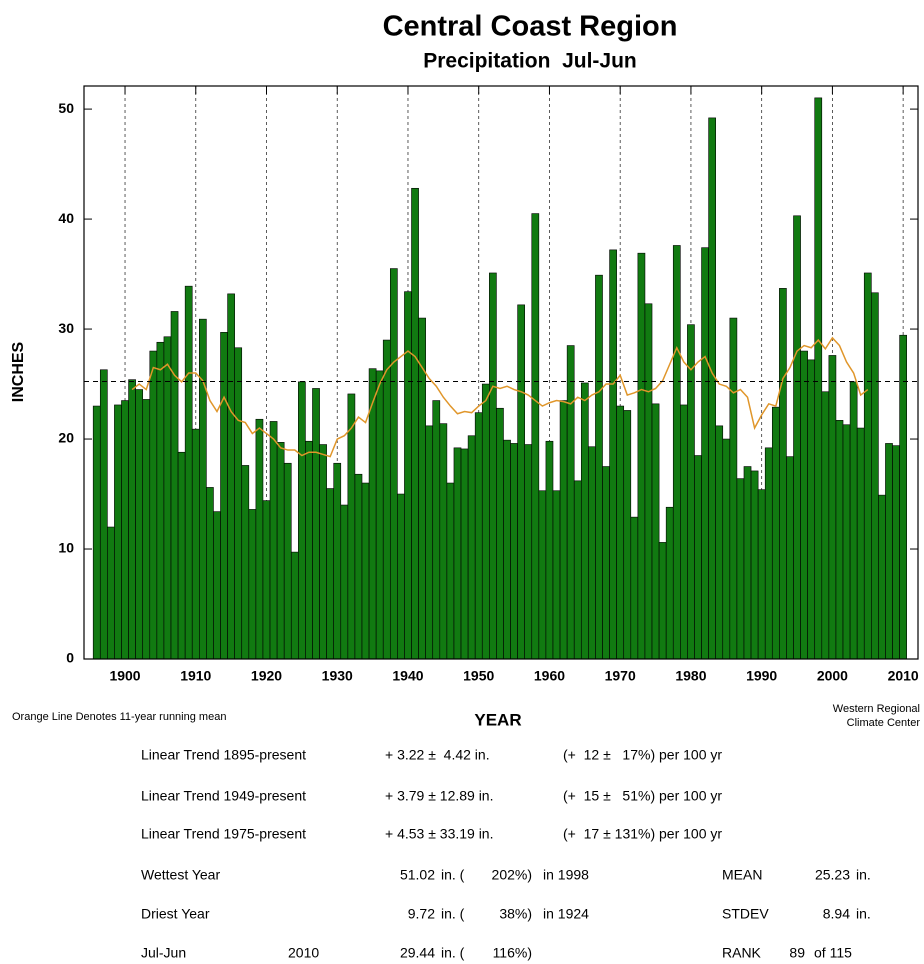 The width and height of the screenshot is (924, 964). Describe the element at coordinates (797, 953) in the screenshot. I see `stat-stat-value: 89` at that location.